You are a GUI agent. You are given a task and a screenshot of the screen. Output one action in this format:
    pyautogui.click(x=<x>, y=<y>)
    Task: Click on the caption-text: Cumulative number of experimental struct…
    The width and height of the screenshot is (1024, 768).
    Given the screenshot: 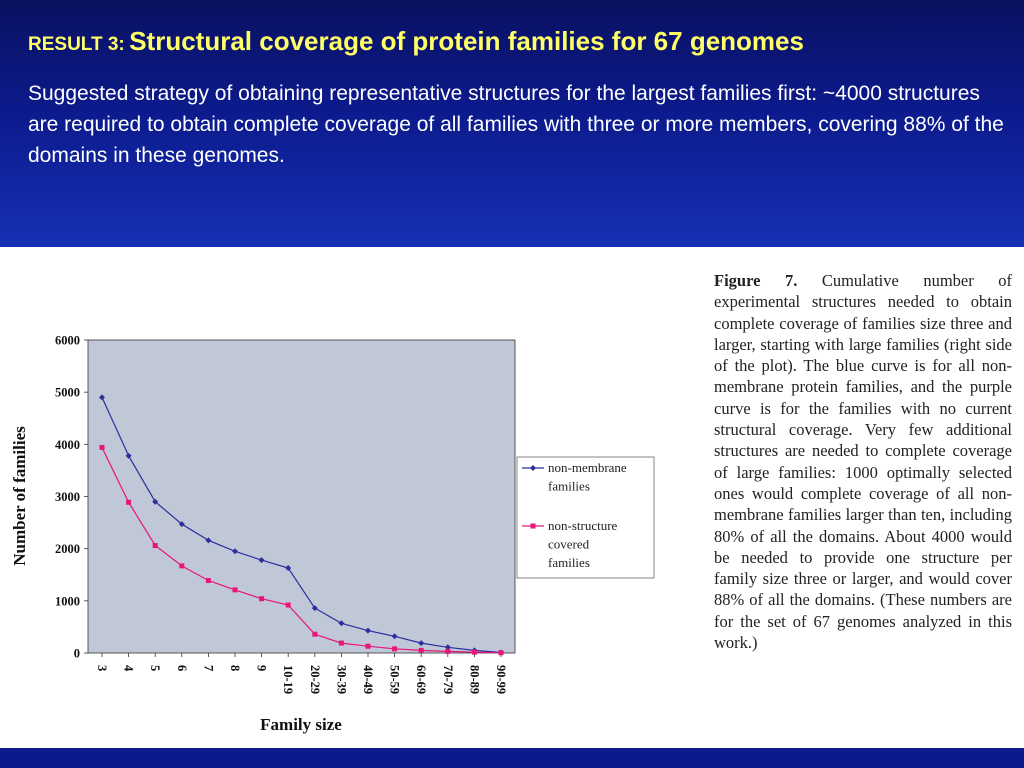 What is the action you would take?
    pyautogui.click(x=863, y=462)
    